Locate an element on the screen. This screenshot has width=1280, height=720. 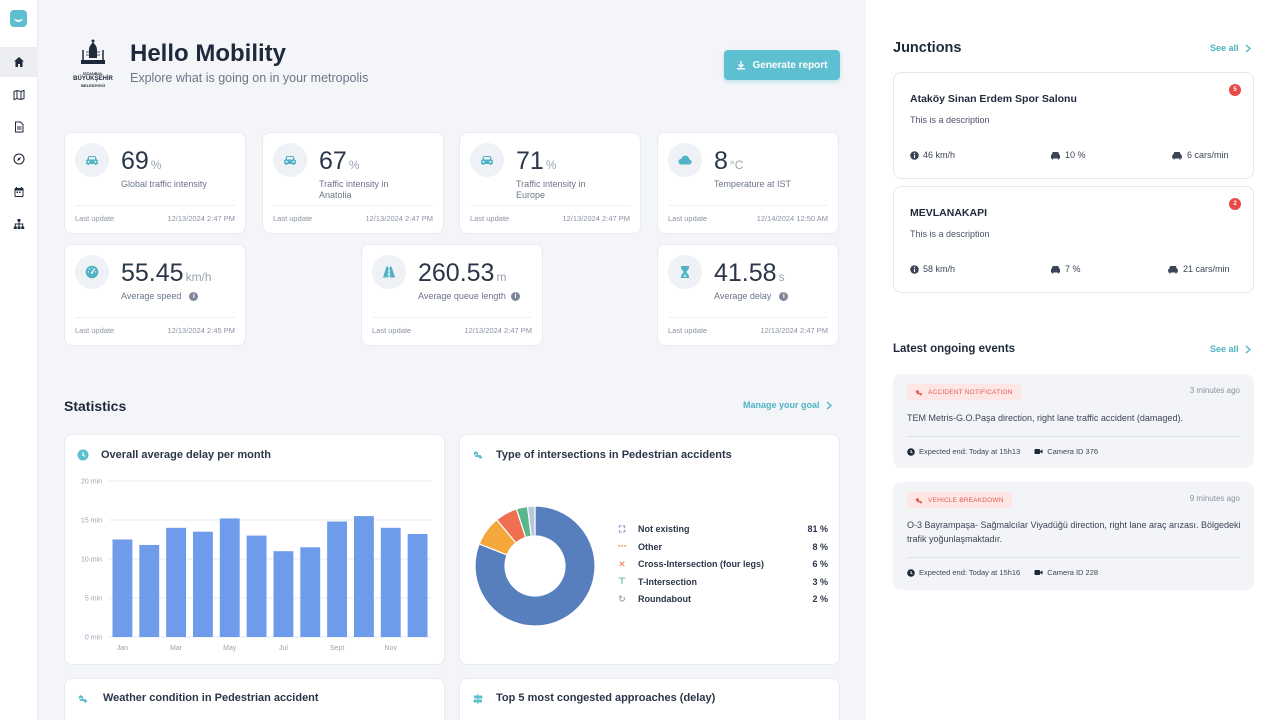
event-expected-end: Expected end: Today at 15h13 is located at coordinates (963, 451).